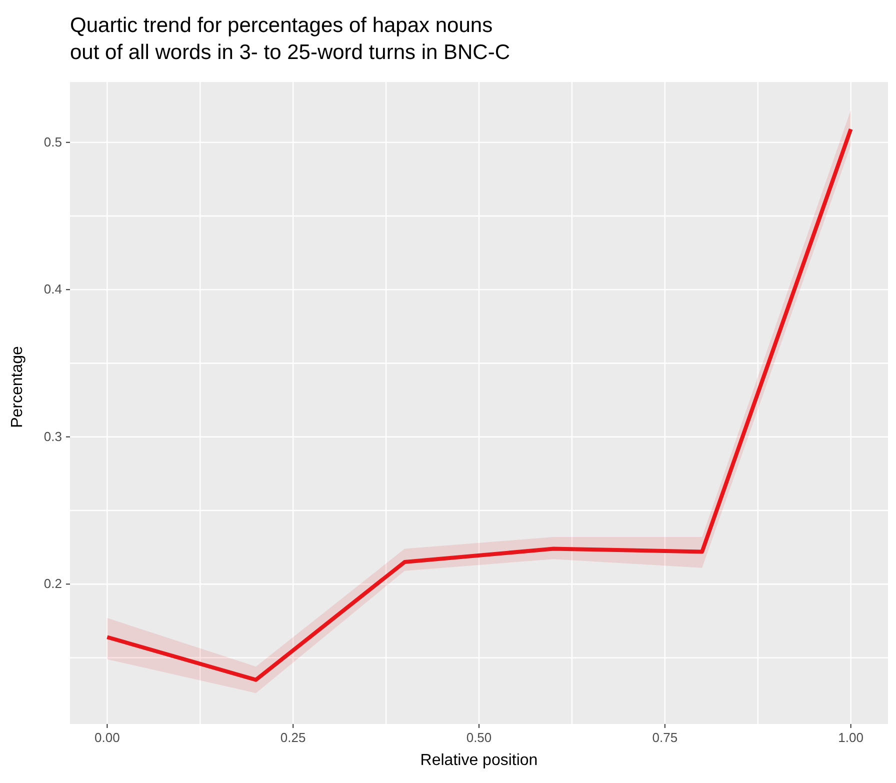 This screenshot has height=783, width=896. I want to click on x-axis-title: Relative position, so click(479, 761).